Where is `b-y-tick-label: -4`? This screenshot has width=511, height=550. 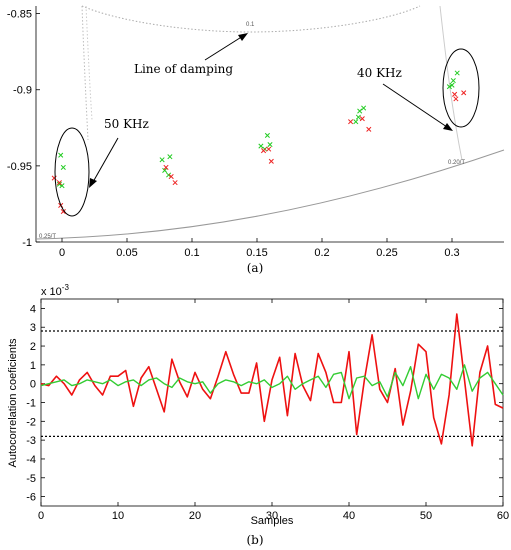 b-y-tick-label: -4 is located at coordinates (31, 460).